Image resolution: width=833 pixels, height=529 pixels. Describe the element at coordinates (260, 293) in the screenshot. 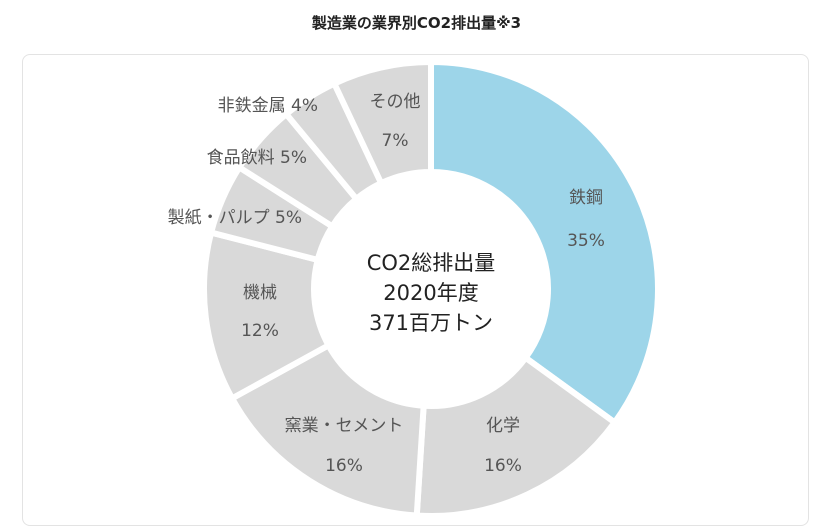

I see `slice-label: 機械` at that location.